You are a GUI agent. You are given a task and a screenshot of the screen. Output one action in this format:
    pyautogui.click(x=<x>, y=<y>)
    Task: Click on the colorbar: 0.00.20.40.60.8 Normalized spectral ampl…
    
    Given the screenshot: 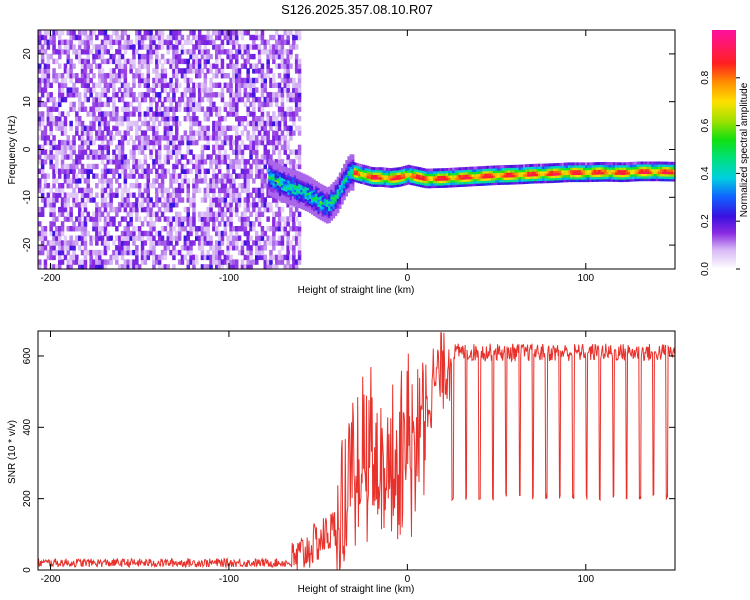 What is the action you would take?
    pyautogui.click(x=725, y=153)
    